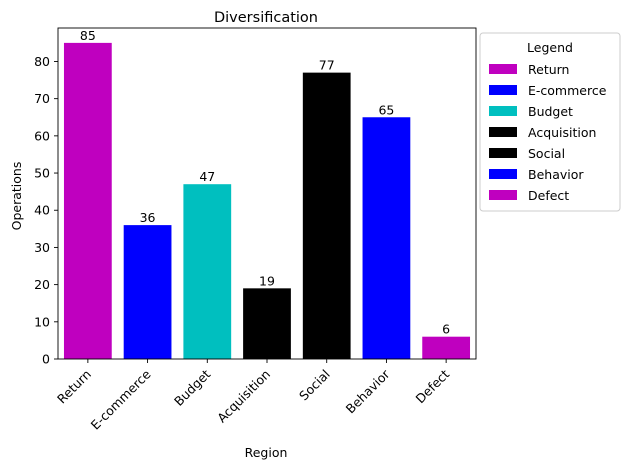 The width and height of the screenshot is (629, 474). I want to click on legend-title: Legend, so click(550, 47).